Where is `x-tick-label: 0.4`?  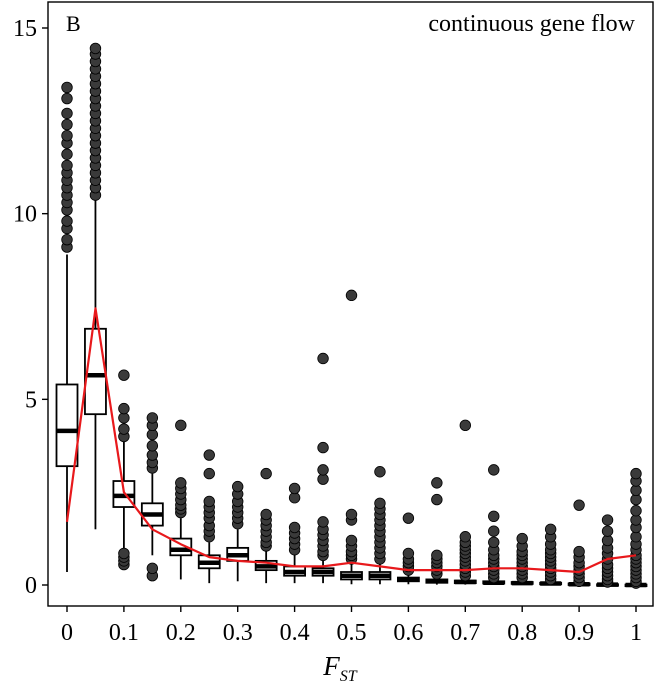 x-tick-label: 0.4 is located at coordinates (295, 633).